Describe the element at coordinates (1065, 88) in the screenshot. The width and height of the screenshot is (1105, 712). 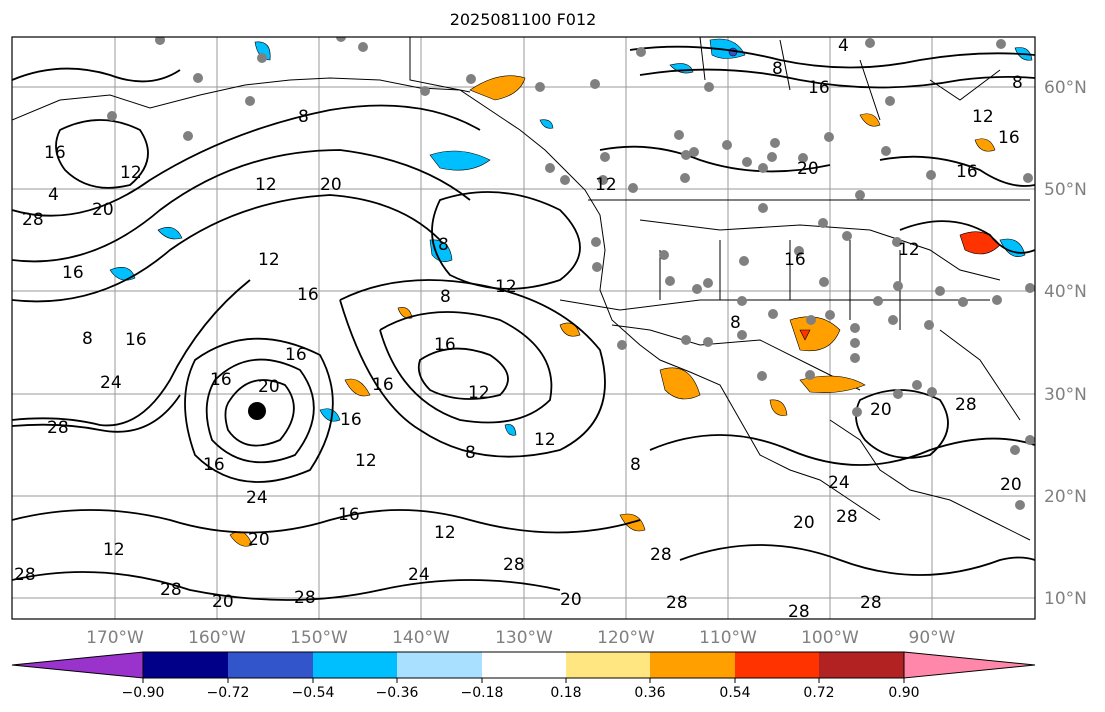
I see `lat-label: 60°N` at that location.